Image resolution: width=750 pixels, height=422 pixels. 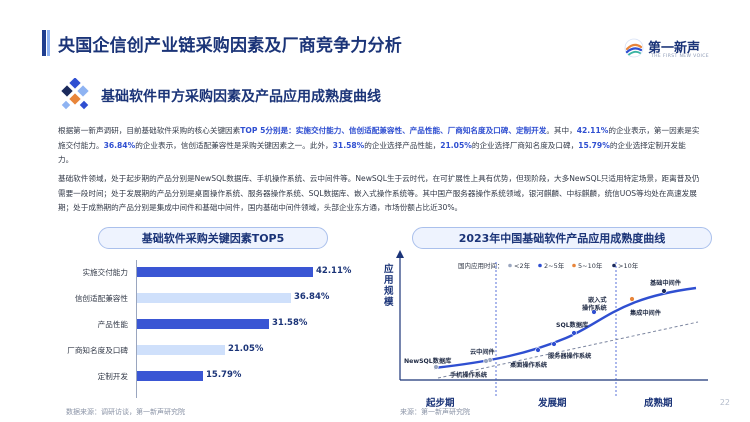 I want to click on para1-highlight: 15.79%, so click(x=594, y=145).